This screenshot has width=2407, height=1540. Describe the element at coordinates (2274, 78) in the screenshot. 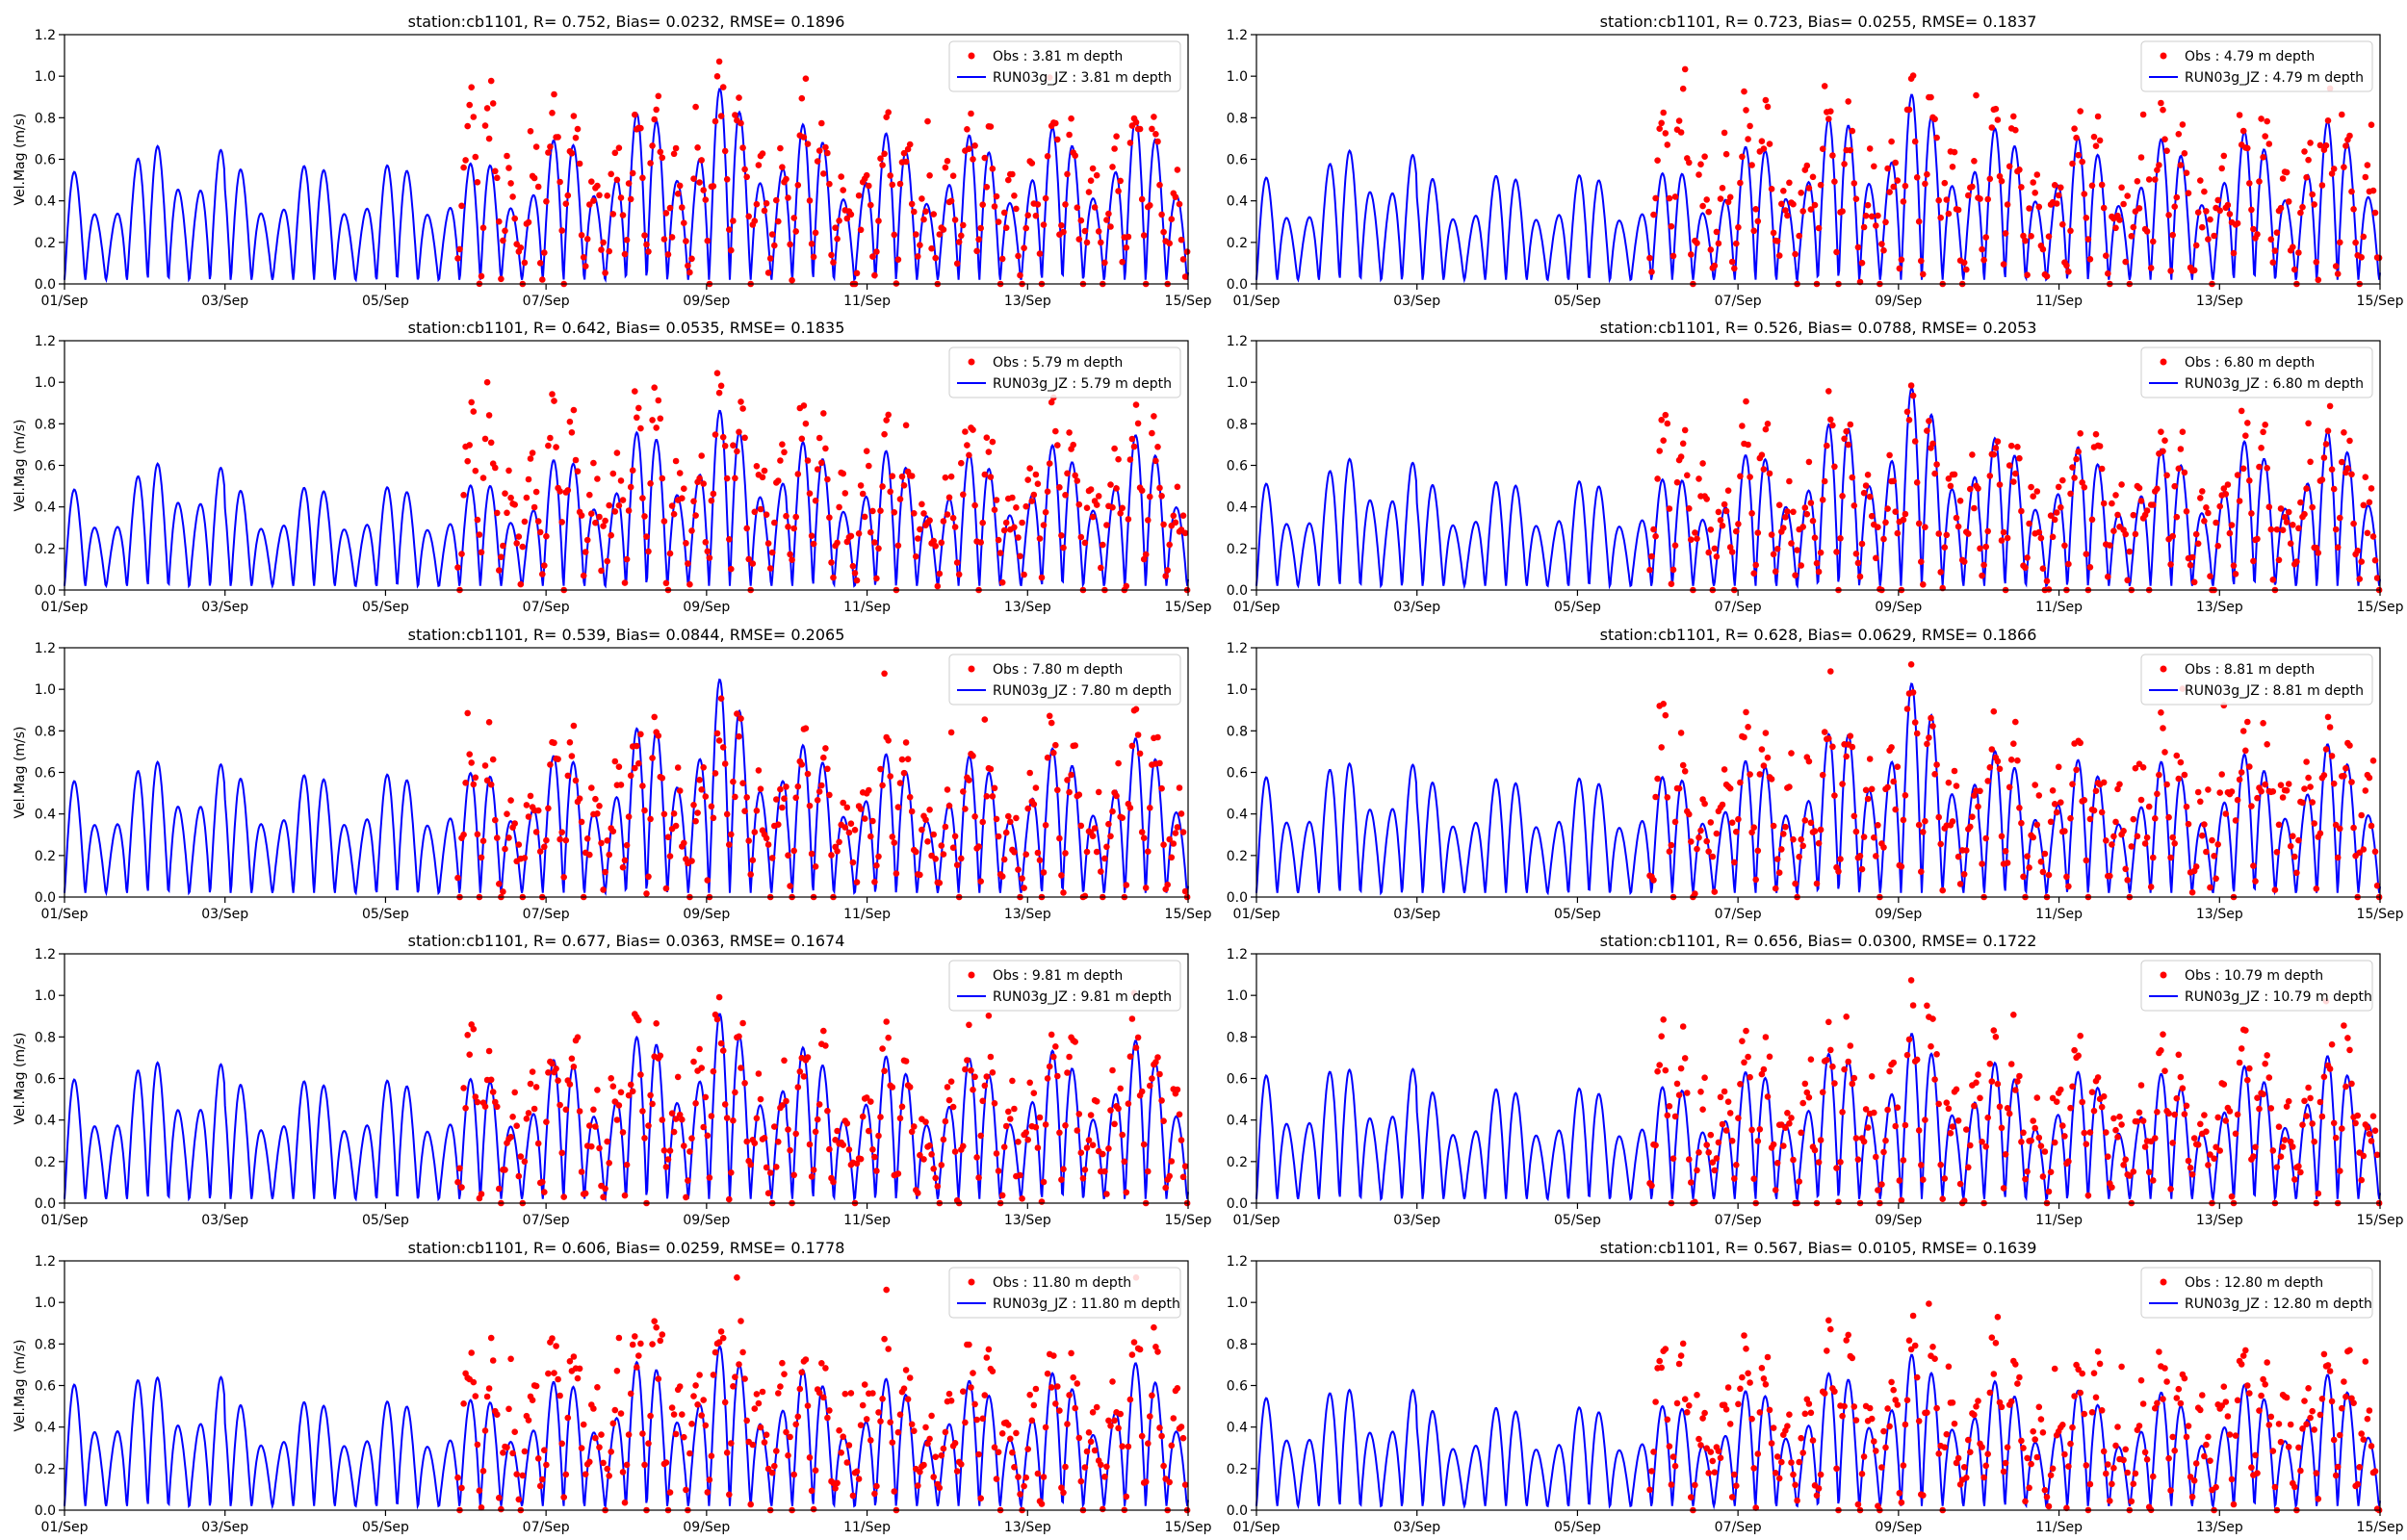

I see `legend-model-label: RUN03g_JZ : 4.79 m depth` at that location.